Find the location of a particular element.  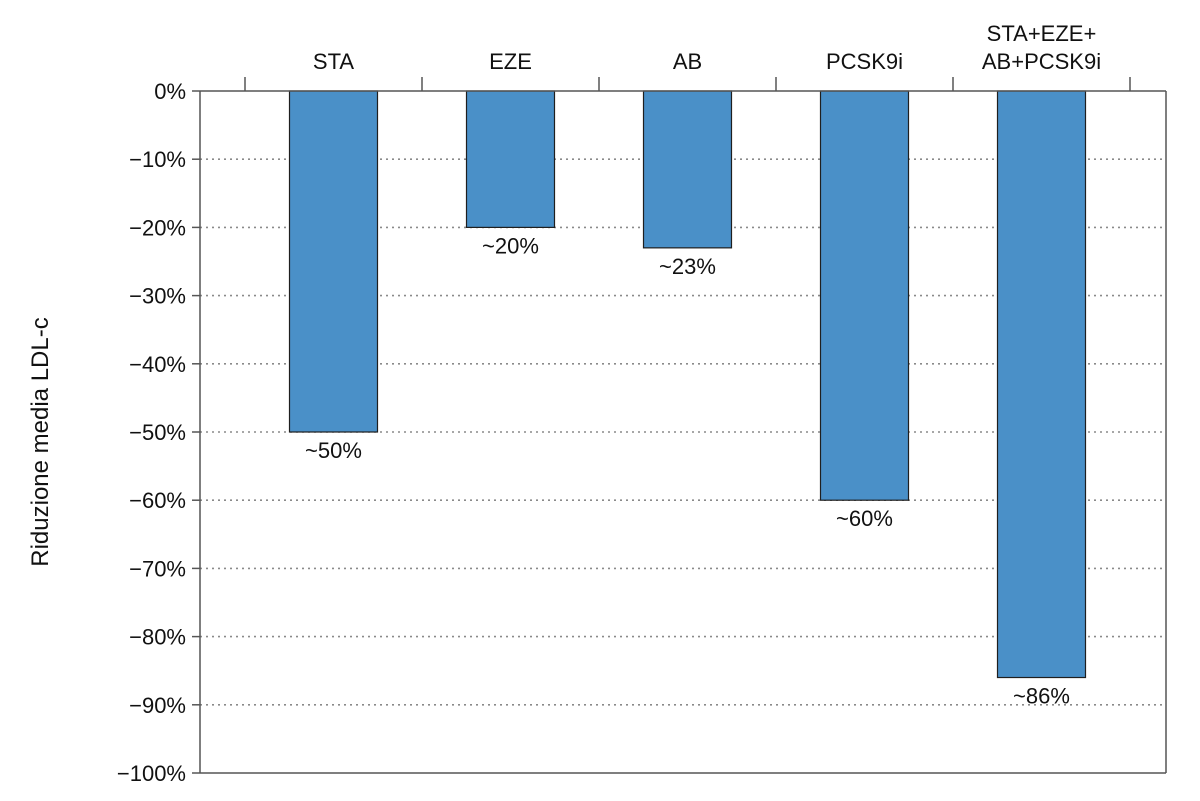

data-label: ~20% is located at coordinates (510, 245).